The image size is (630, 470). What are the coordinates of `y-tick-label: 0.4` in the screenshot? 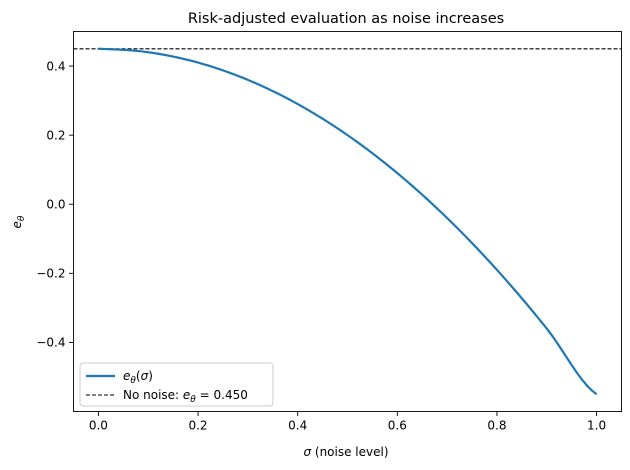 It's located at (55, 66).